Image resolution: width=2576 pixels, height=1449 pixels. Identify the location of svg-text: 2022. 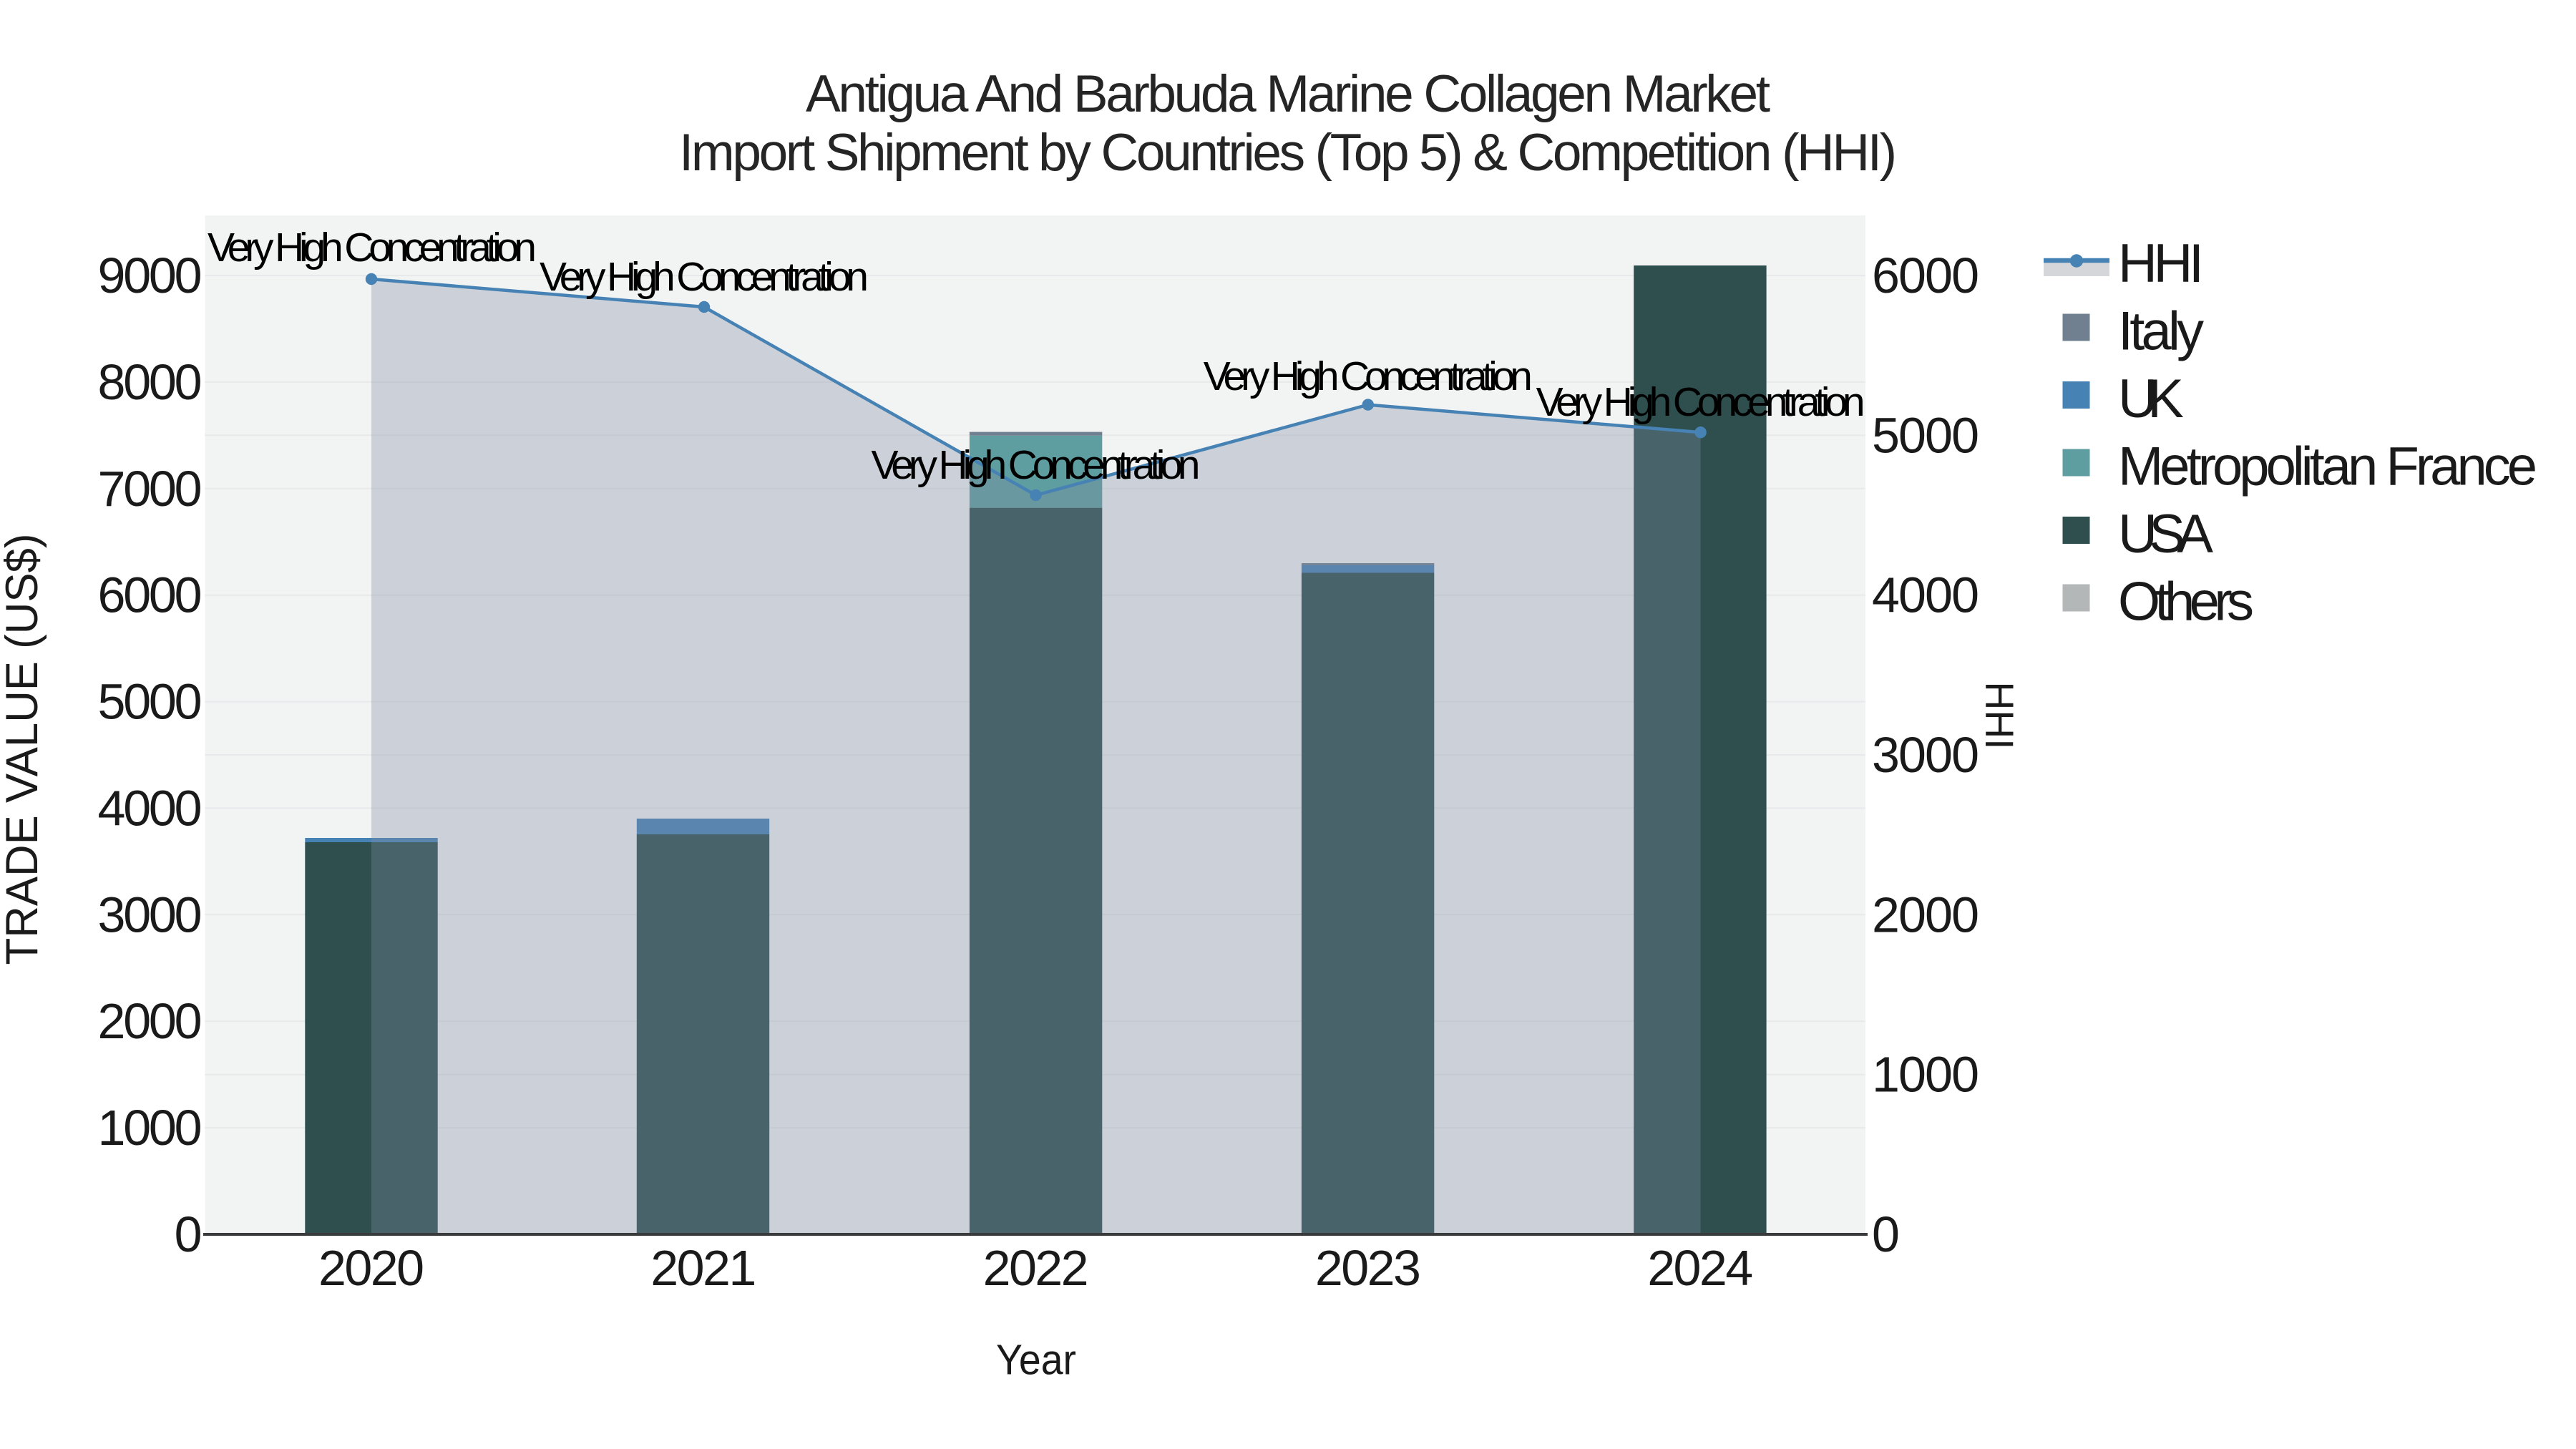
(1036, 1268).